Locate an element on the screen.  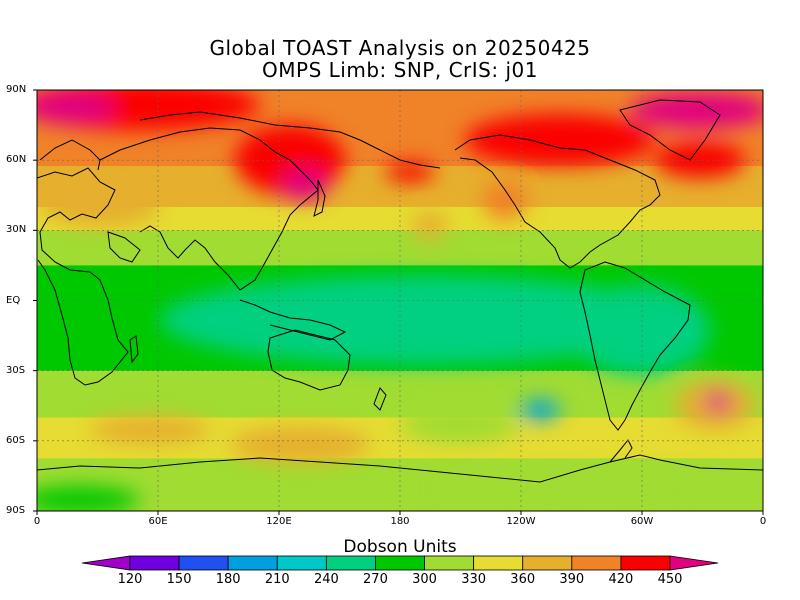
coastline-antarctica is located at coordinates (400, 468).